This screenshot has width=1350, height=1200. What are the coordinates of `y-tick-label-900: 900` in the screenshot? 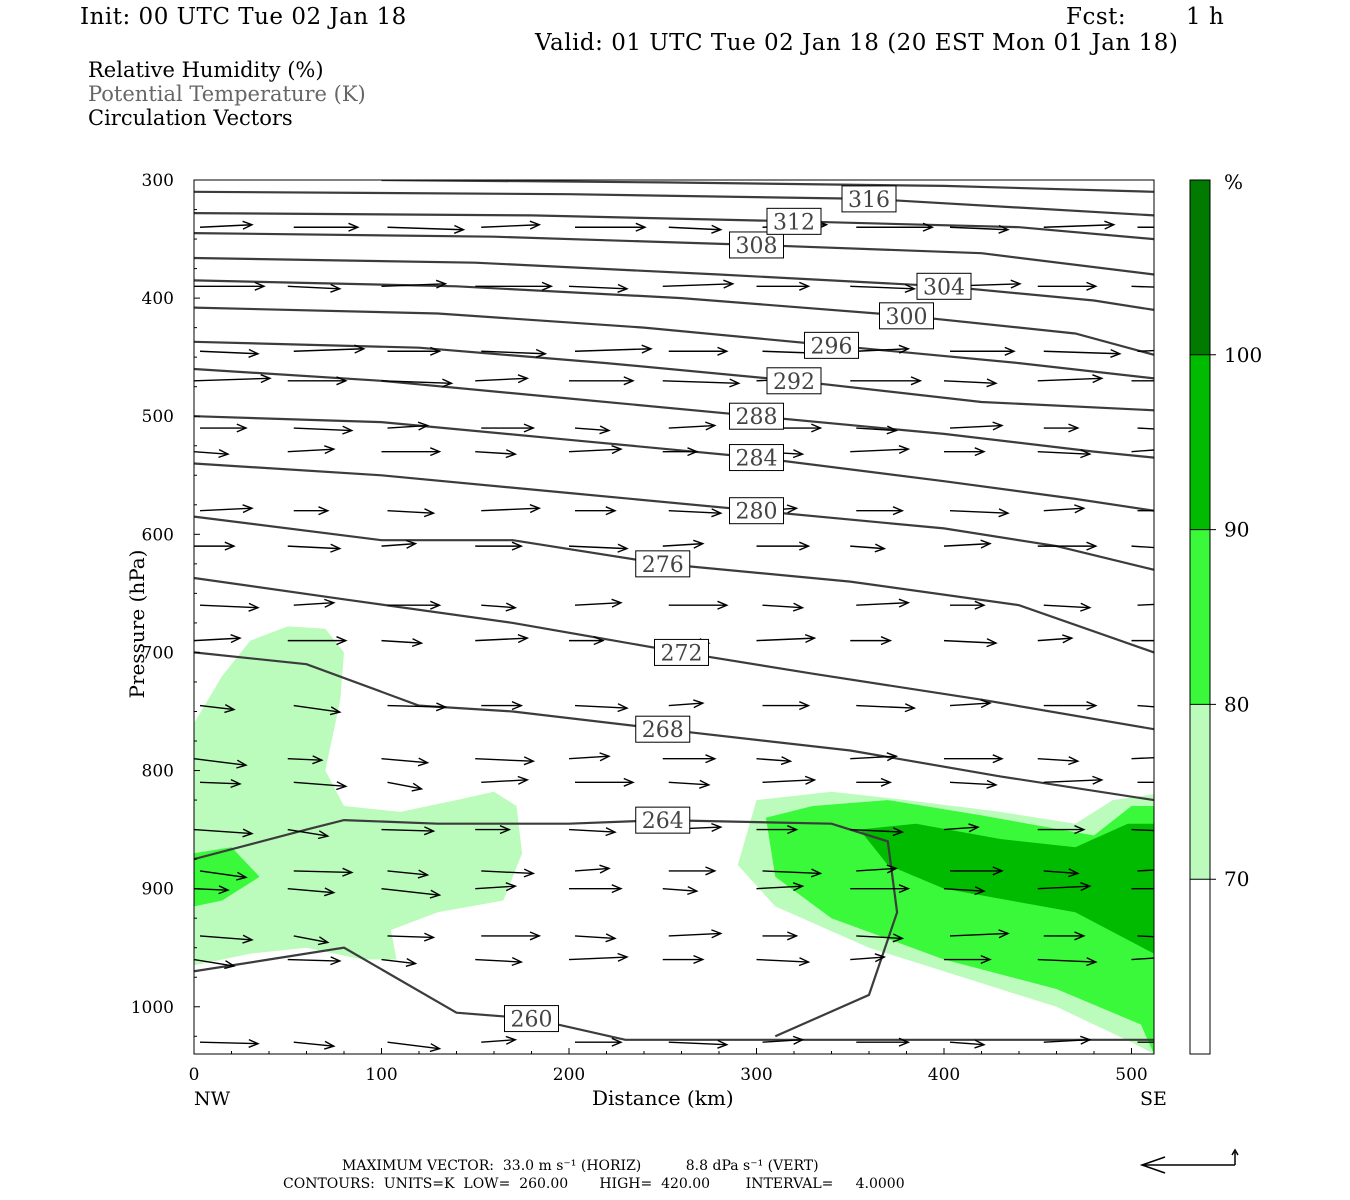 It's located at (158, 890).